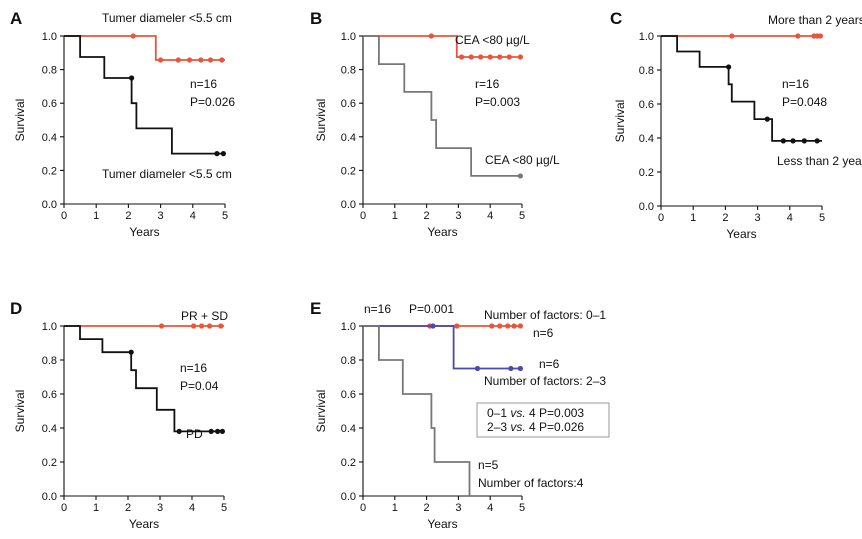 The image size is (862, 539). I want to click on stats-box-line: 2–3 vs. 4 P=0.026, so click(535, 427).